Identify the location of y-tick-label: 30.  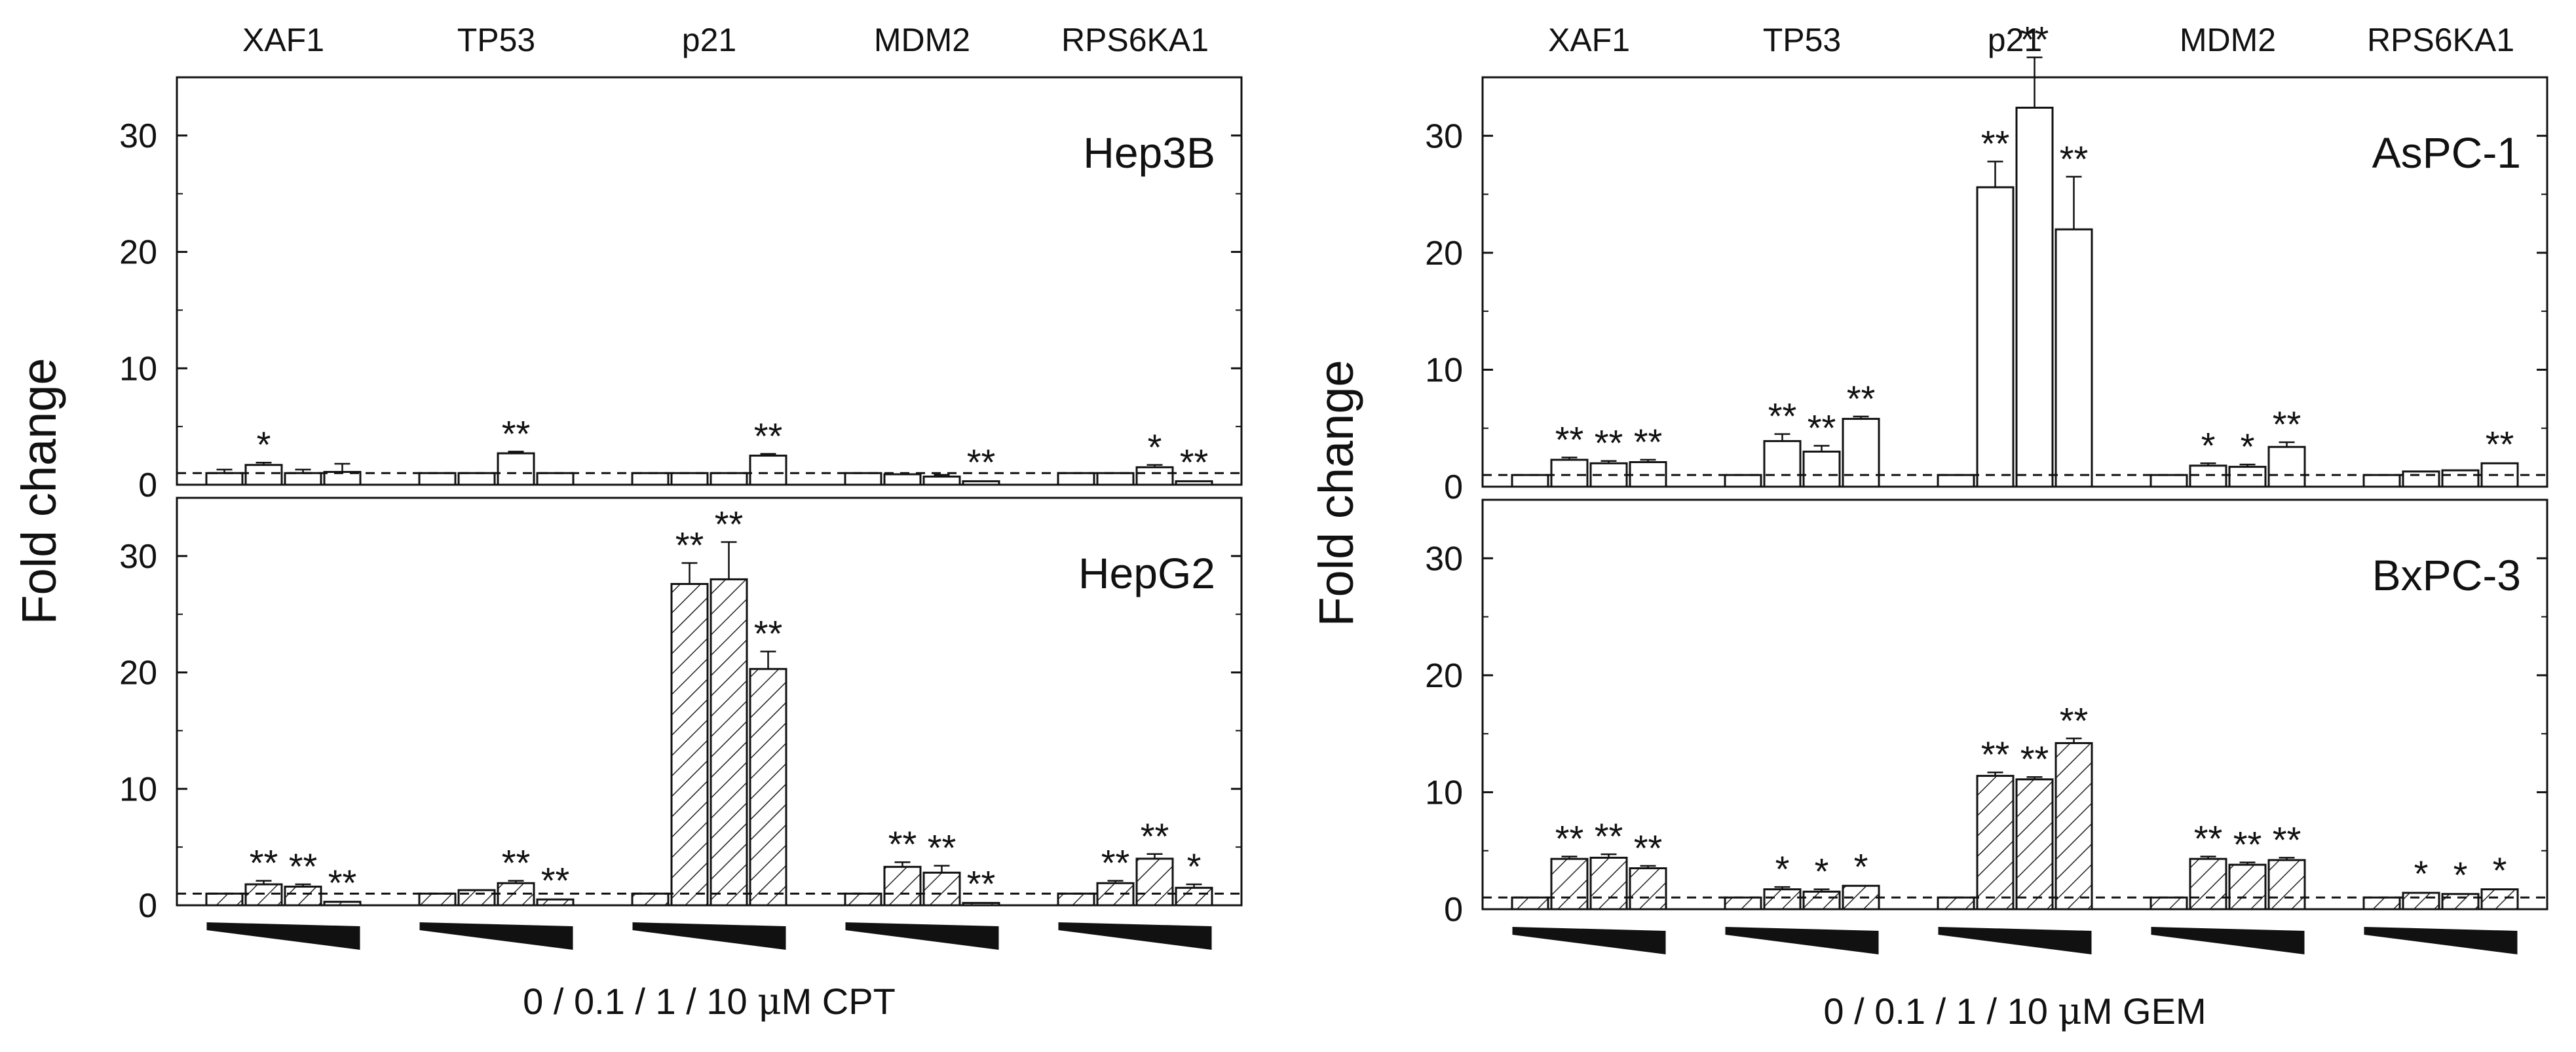
(138, 136).